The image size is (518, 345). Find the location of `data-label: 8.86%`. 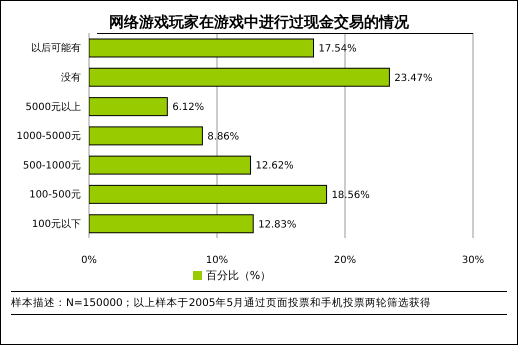

data-label: 8.86% is located at coordinates (223, 136).